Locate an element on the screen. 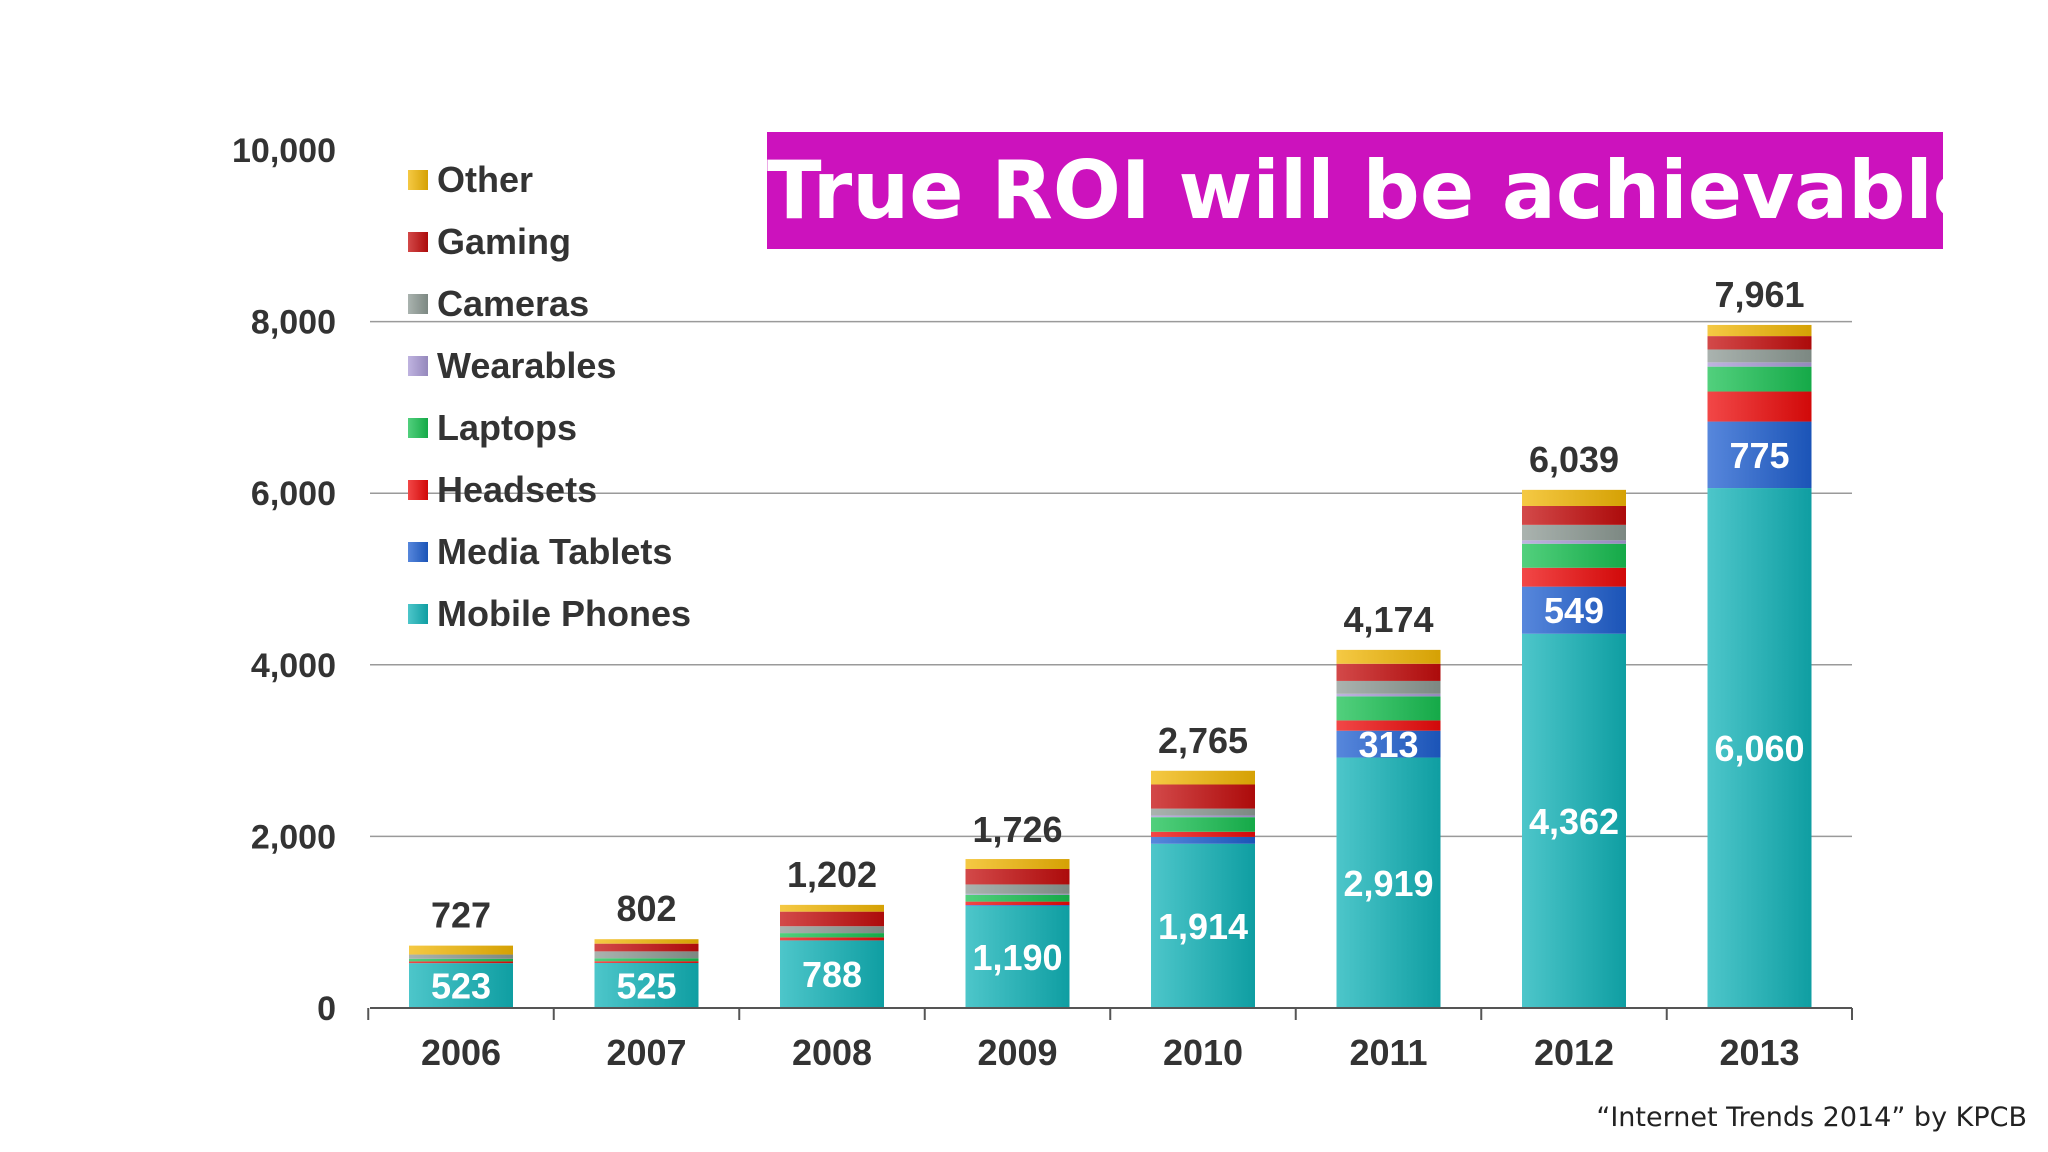 The height and width of the screenshot is (1152, 2048). bar-segment-other-2011 is located at coordinates (1388, 656).